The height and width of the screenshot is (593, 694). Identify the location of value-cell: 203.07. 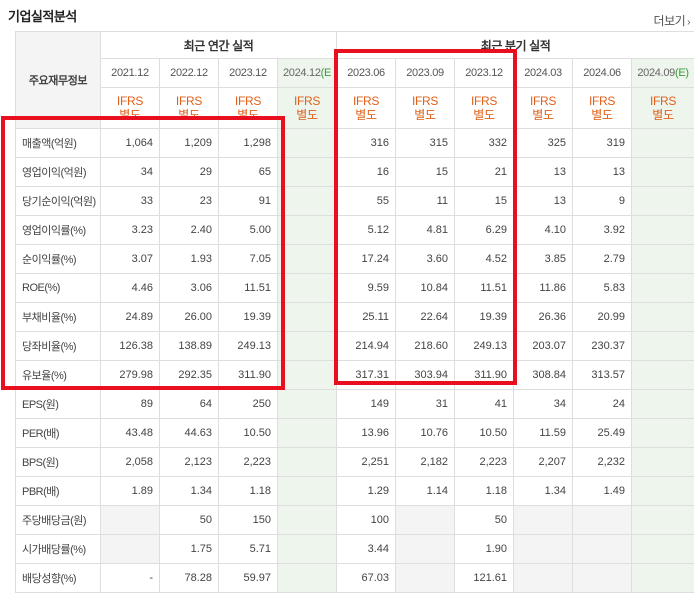
(543, 346).